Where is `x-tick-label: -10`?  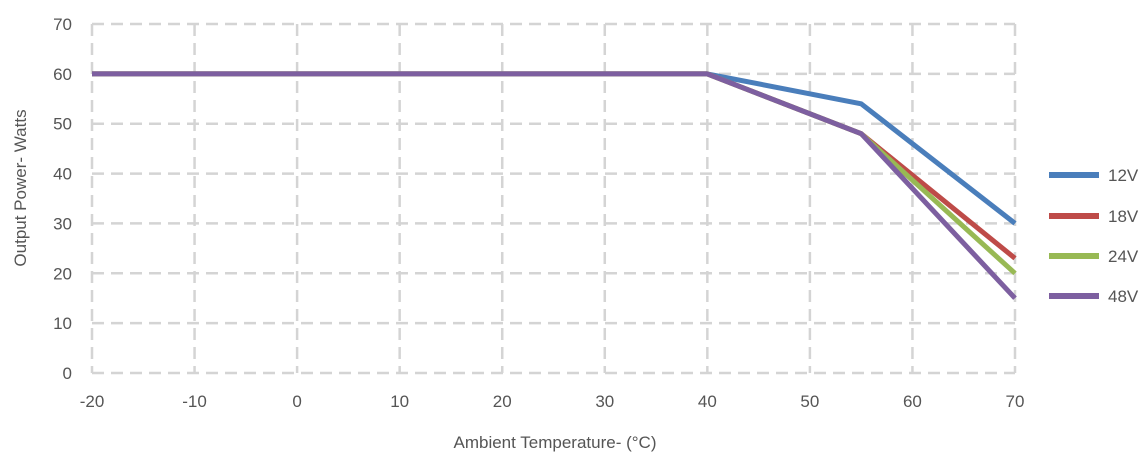
x-tick-label: -10 is located at coordinates (194, 401).